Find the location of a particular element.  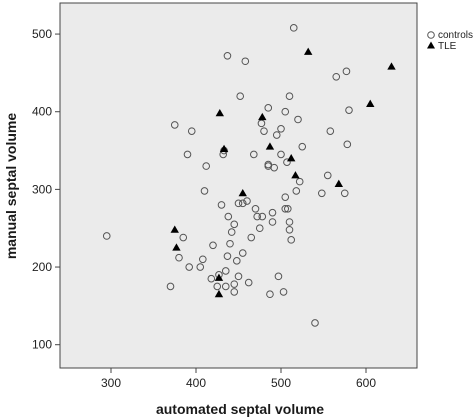

y-tick-label: 300 is located at coordinates (42, 189).